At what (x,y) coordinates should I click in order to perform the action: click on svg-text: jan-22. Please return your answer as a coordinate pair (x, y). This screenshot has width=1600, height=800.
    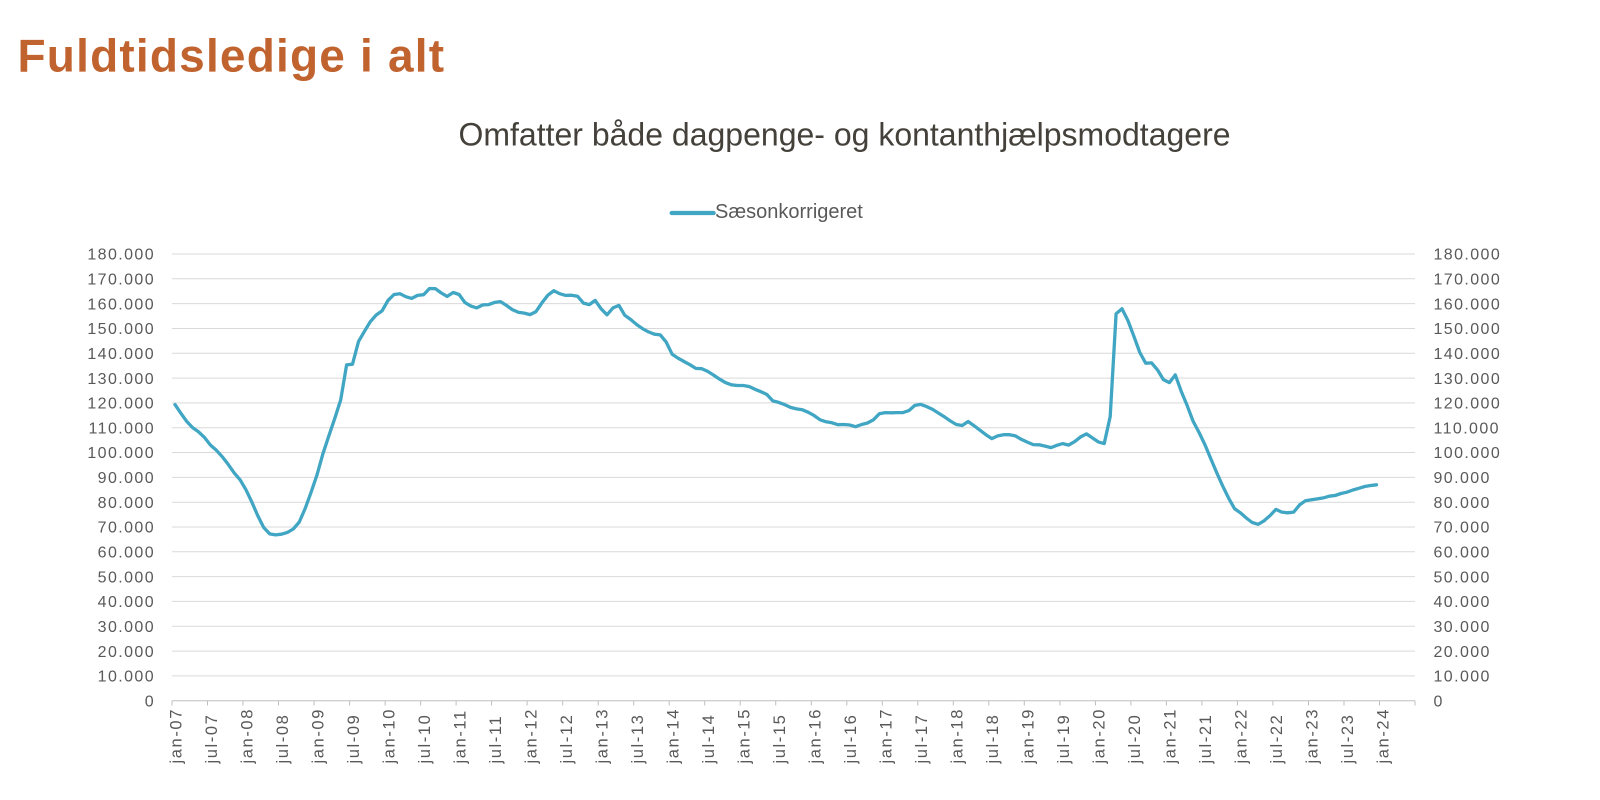
    Looking at the image, I should click on (1242, 736).